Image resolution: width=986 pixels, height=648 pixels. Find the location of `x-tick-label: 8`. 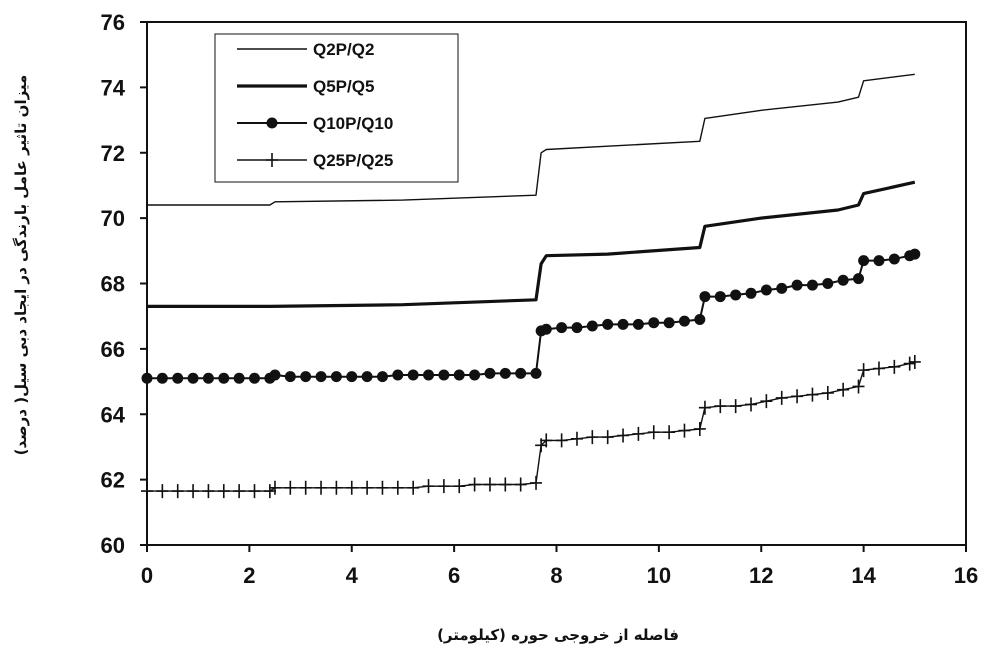

x-tick-label: 8 is located at coordinates (556, 575).